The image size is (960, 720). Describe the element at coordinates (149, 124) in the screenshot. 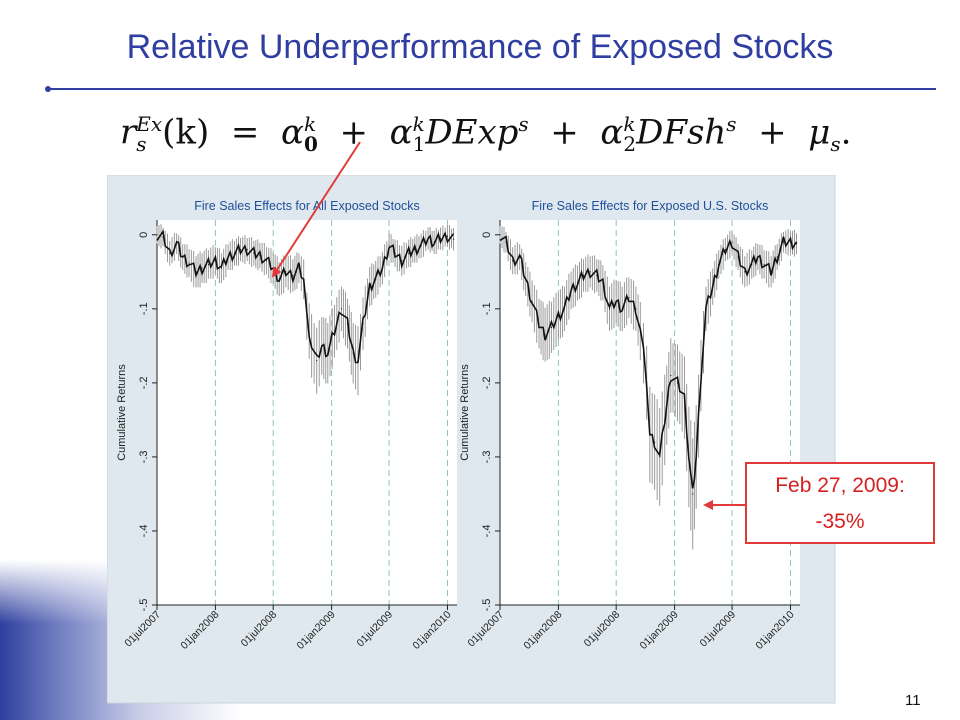

I see `eq-lhs-sup: Ex` at that location.